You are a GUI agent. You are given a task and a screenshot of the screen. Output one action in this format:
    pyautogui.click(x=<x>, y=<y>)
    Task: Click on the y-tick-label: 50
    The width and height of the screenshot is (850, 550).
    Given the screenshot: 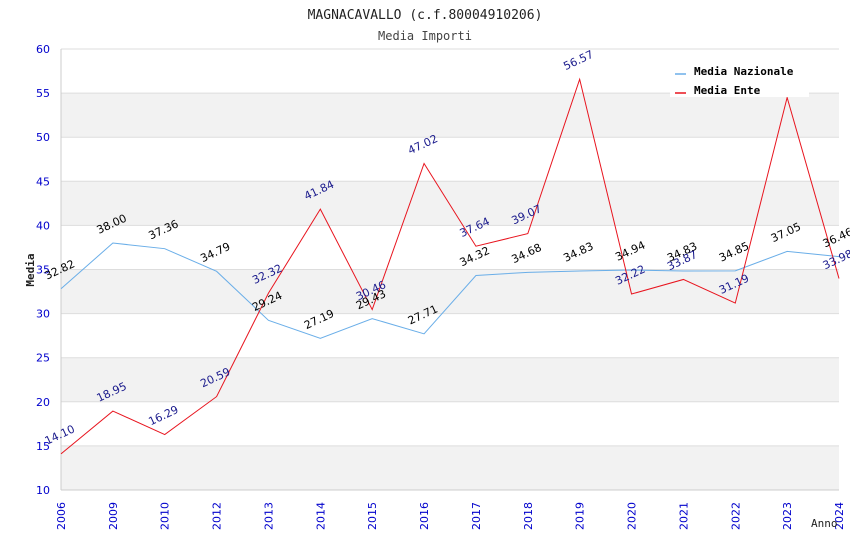 What is the action you would take?
    pyautogui.click(x=43, y=137)
    